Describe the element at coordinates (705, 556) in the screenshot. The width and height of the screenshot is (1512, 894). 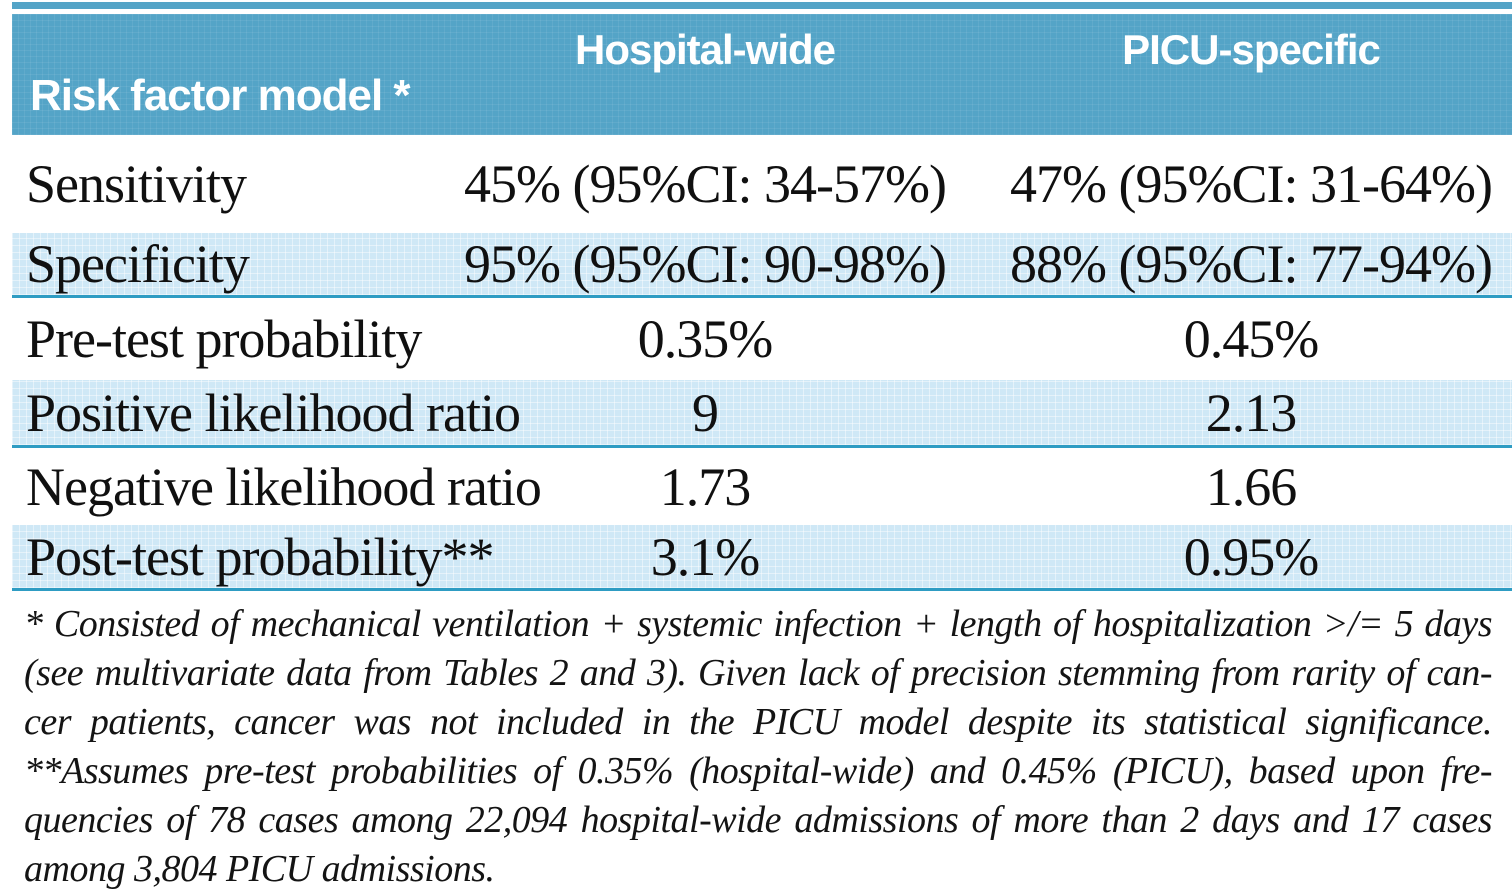
I see `hospital-wide-value: 3.1%` at that location.